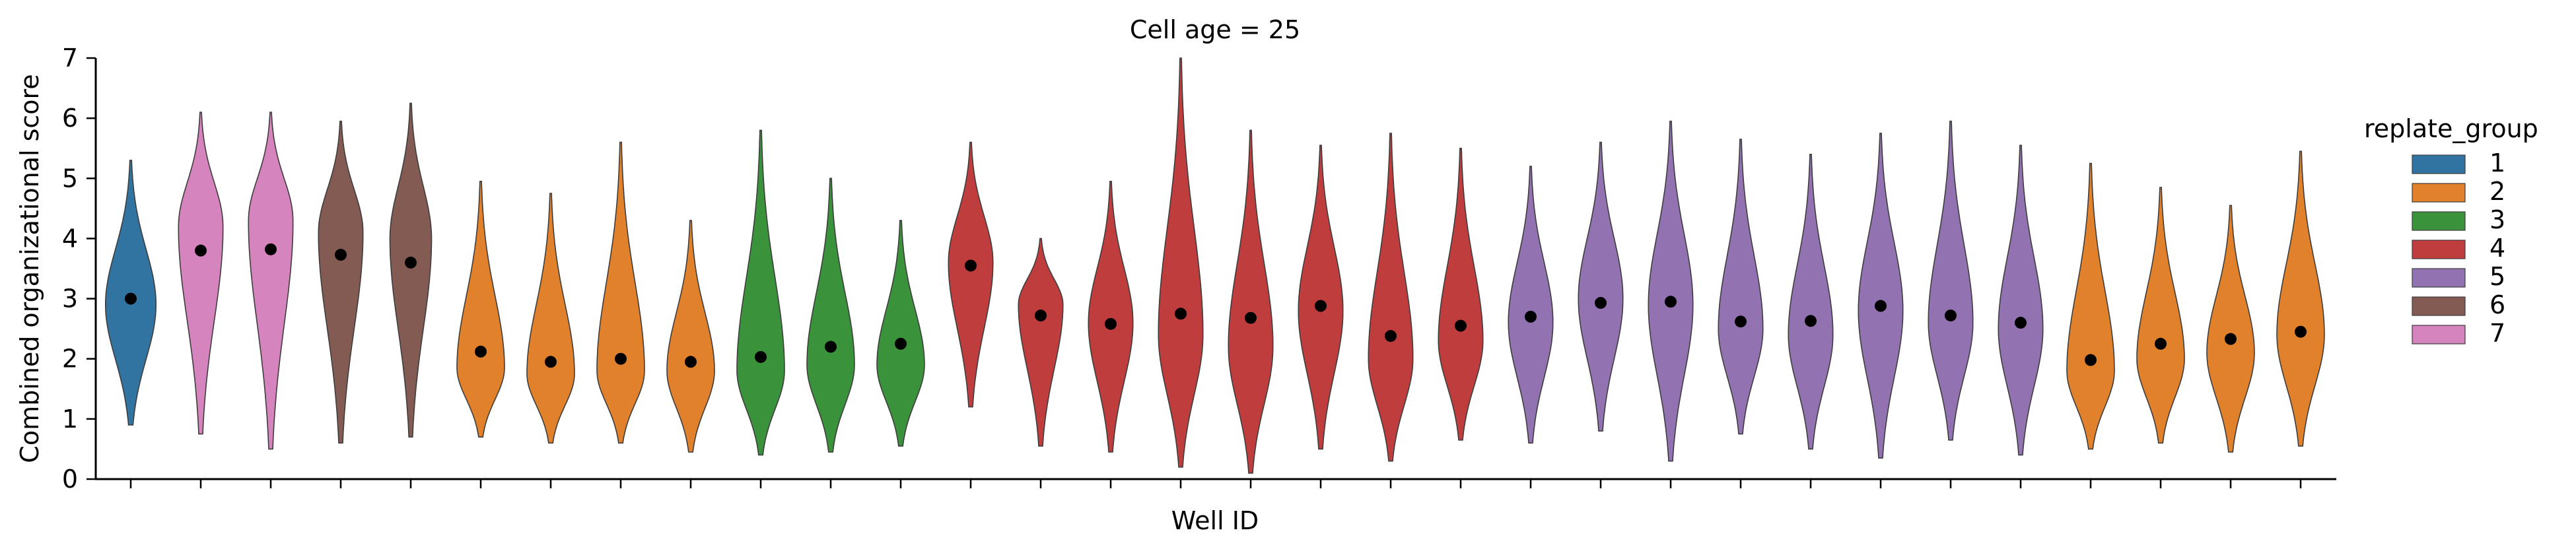 The image size is (2576, 555). Describe the element at coordinates (70, 359) in the screenshot. I see `y-tick-label: 2` at that location.